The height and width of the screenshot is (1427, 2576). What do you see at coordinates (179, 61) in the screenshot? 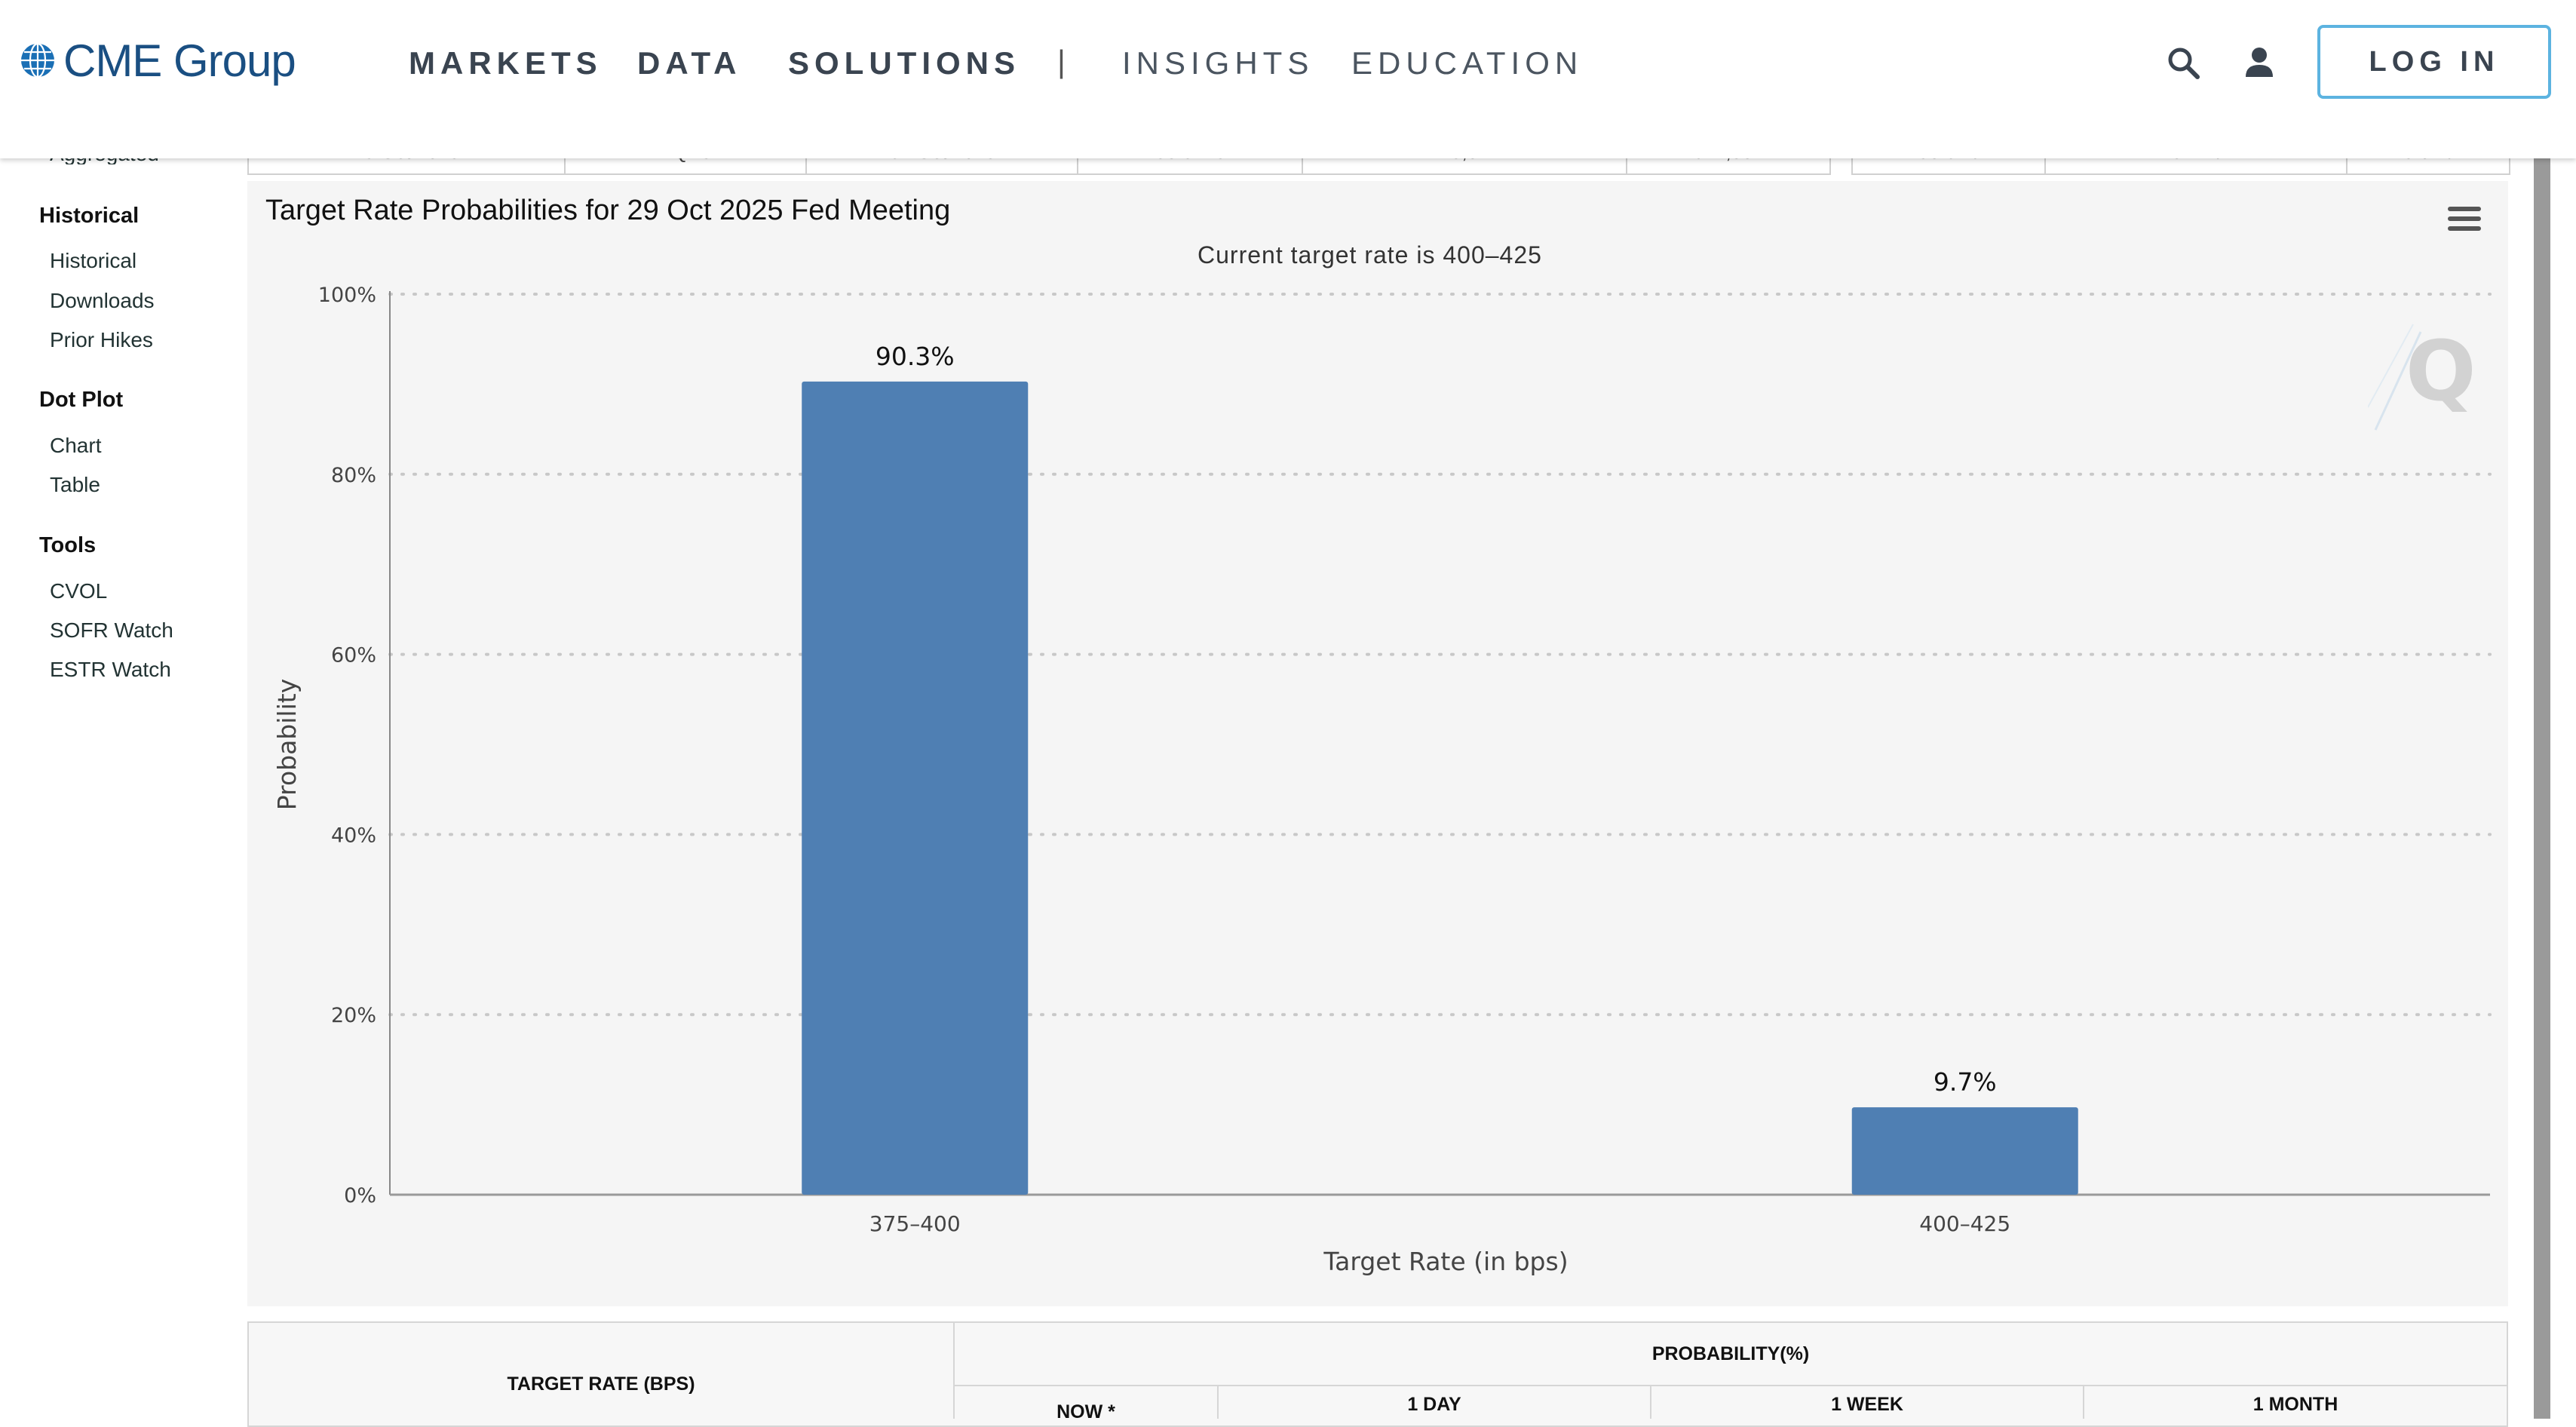
I see `logo-text: CME Group` at bounding box center [179, 61].